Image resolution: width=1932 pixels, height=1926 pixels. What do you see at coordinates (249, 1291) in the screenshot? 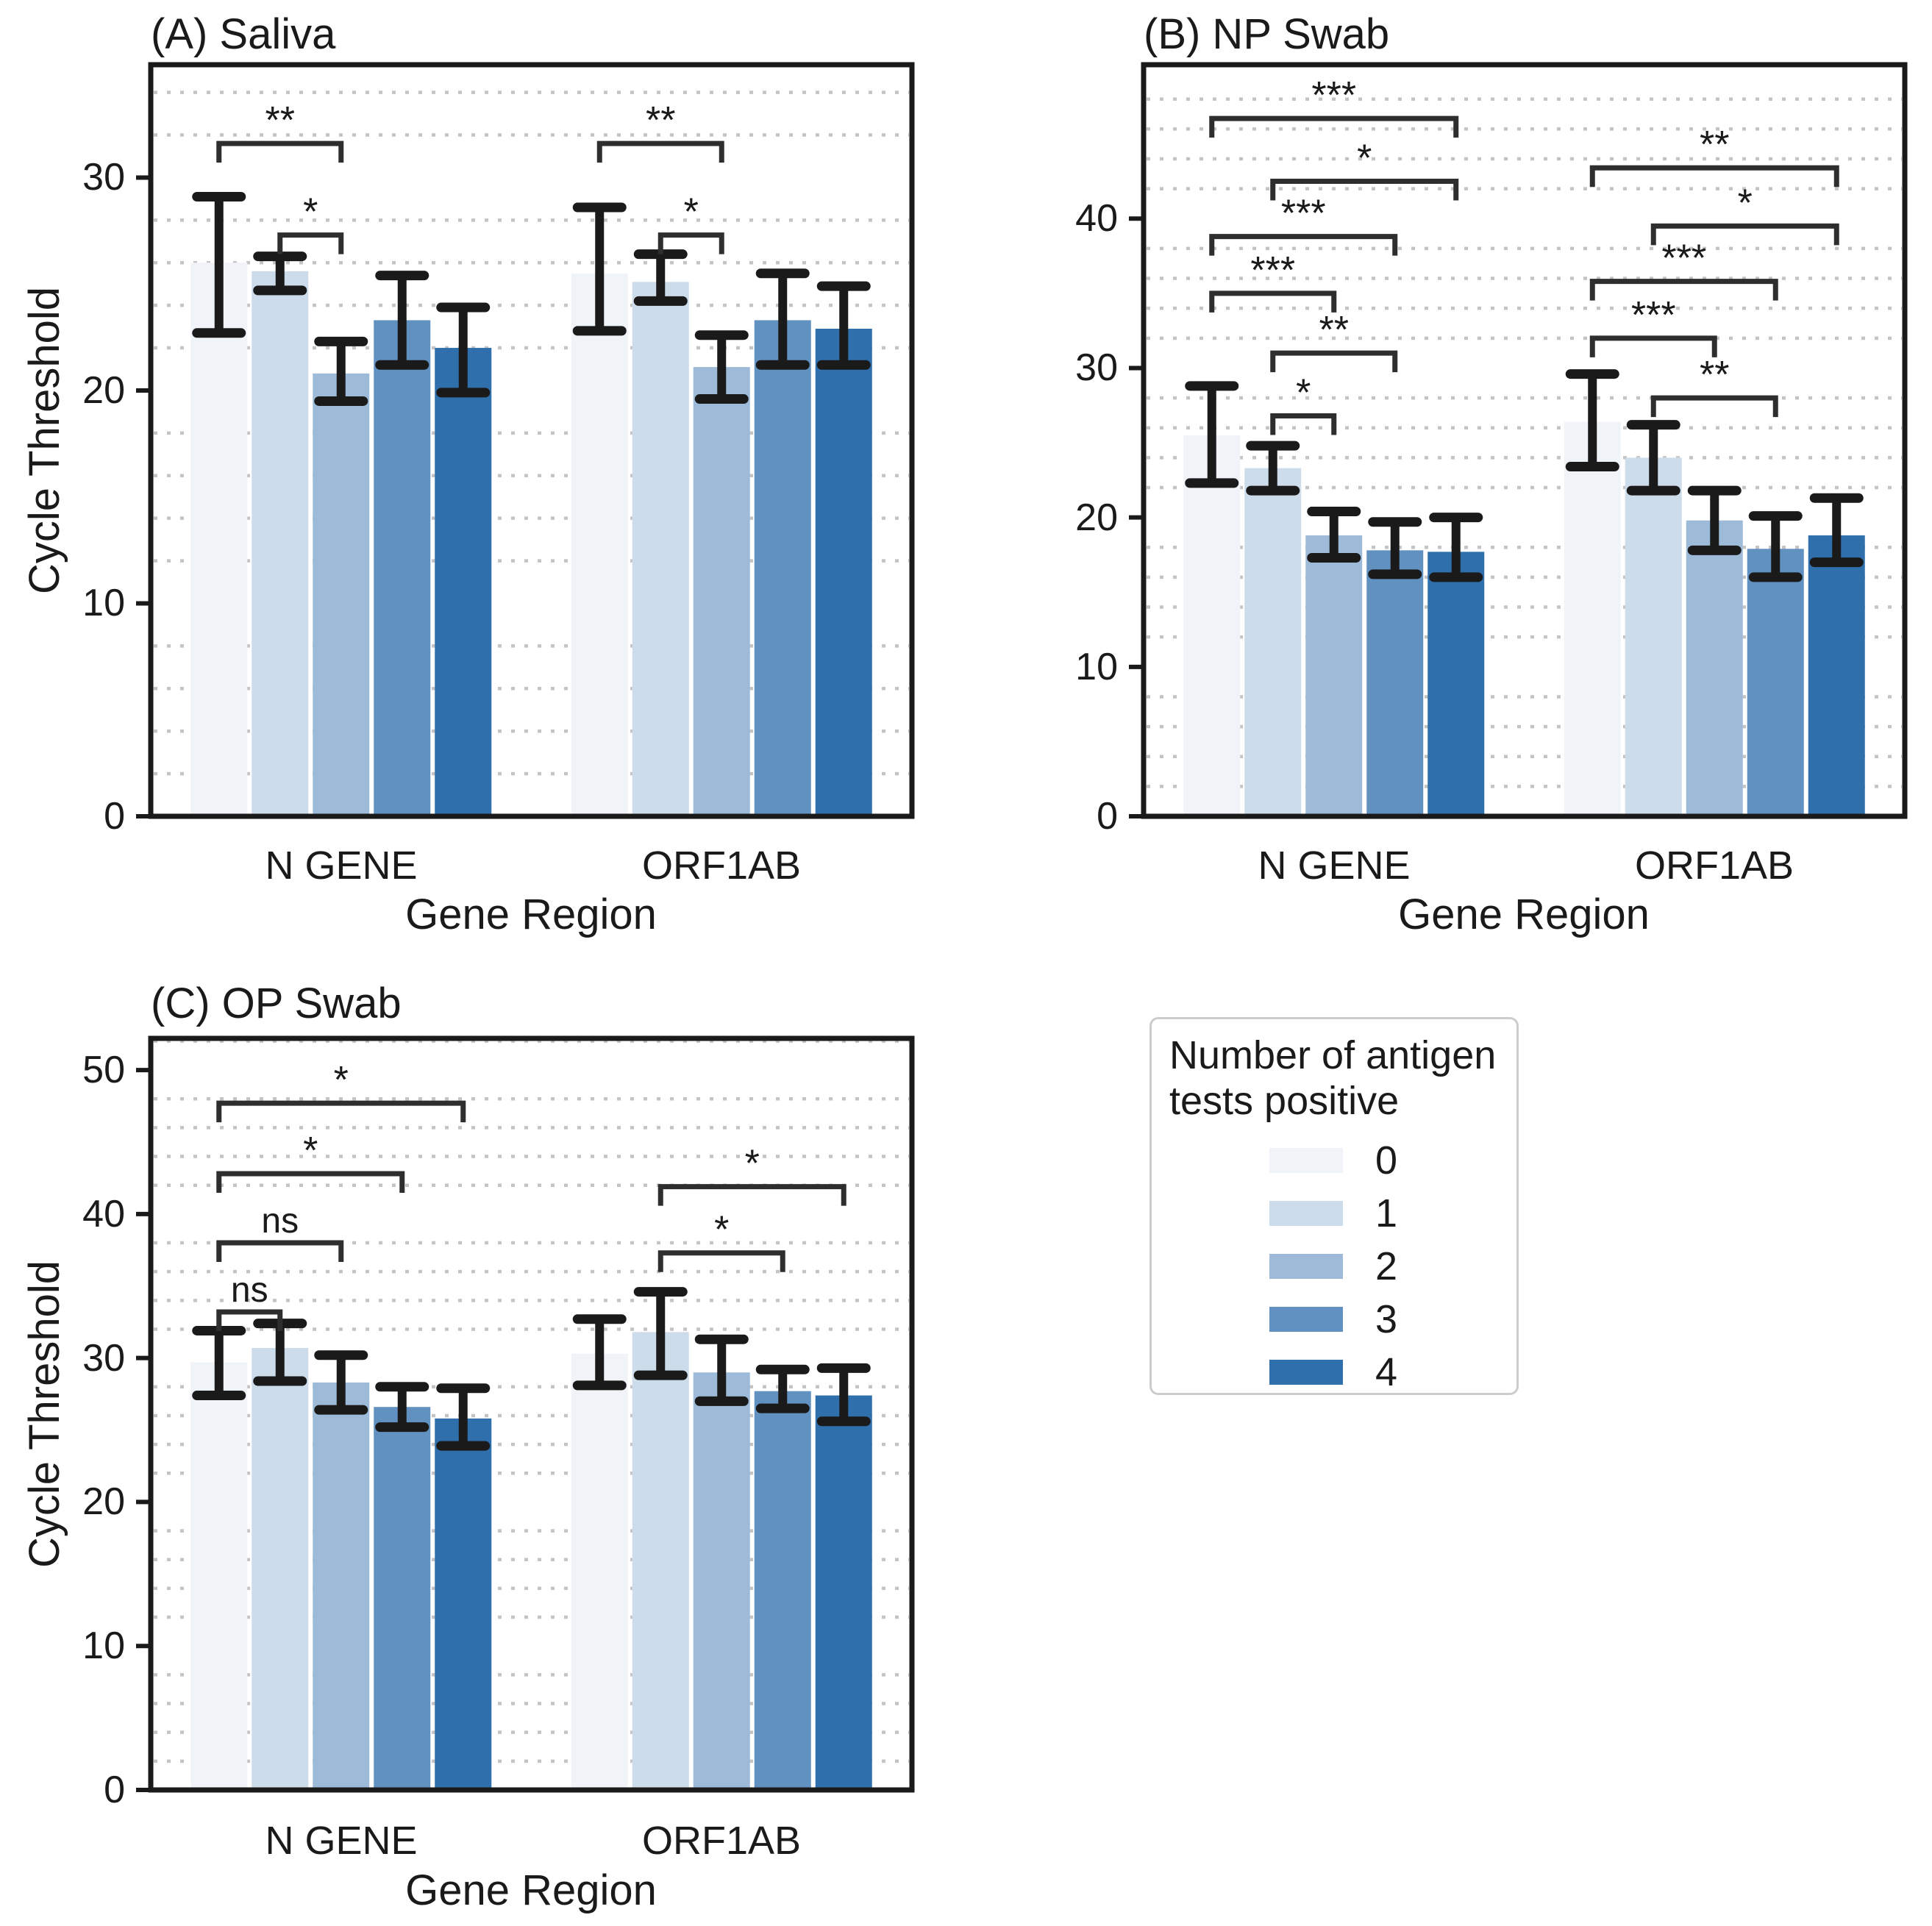
I see `significance-label: ns` at bounding box center [249, 1291].